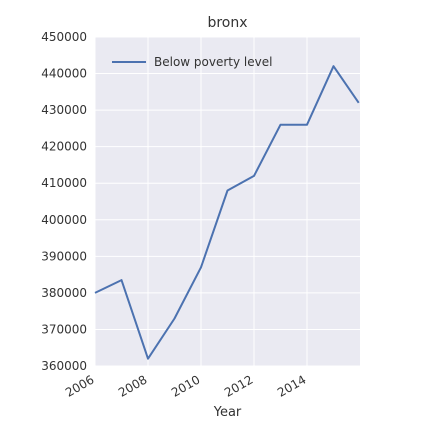  Describe the element at coordinates (238, 385) in the screenshot. I see `x-tick-label: 2012` at that location.